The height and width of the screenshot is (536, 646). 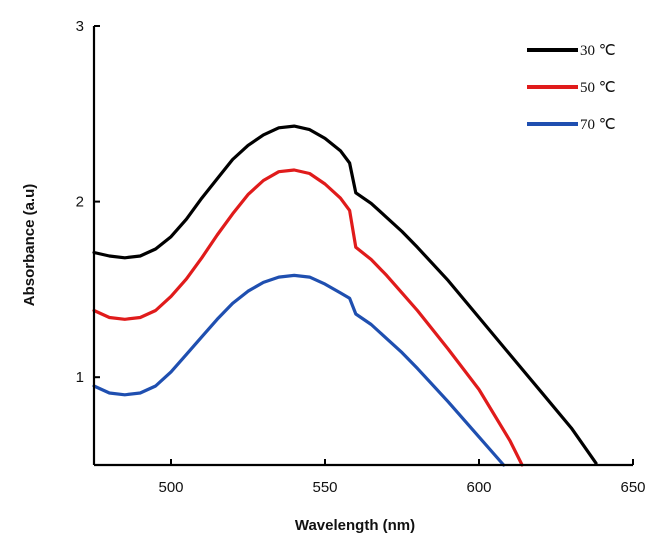 What do you see at coordinates (402, 477) in the screenshot?
I see `x-ticks: 500 550 600 650` at bounding box center [402, 477].